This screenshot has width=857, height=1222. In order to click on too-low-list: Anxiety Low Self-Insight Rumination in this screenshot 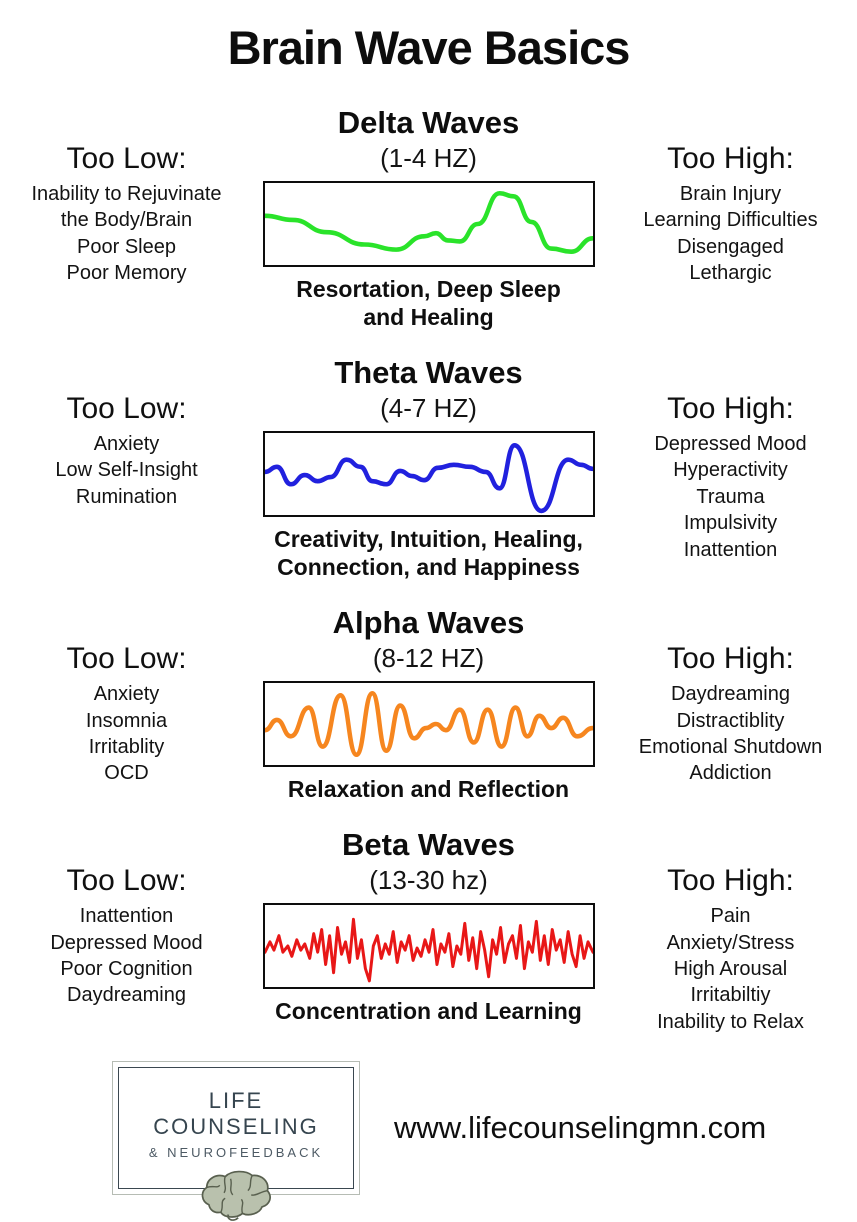, I will do `click(127, 470)`.